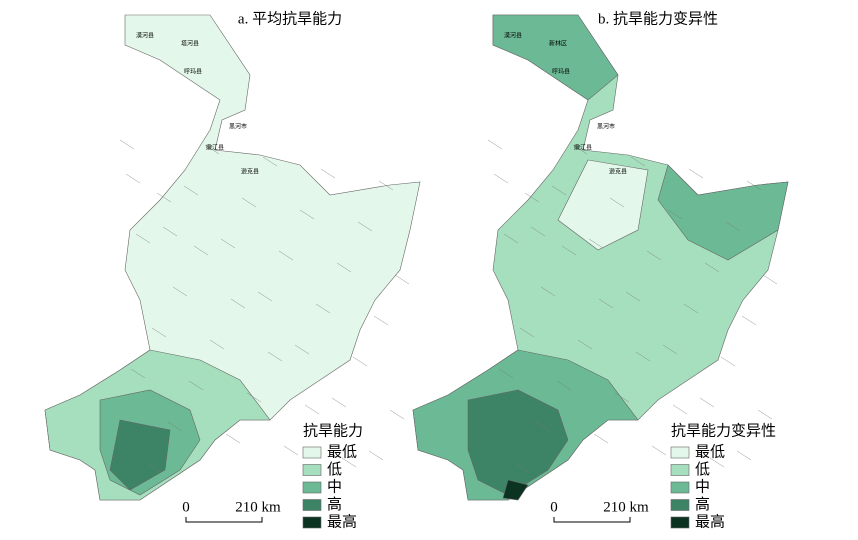 Image resolution: width=858 pixels, height=540 pixels. I want to click on map-title: a. 平均抗旱能力, so click(290, 18).